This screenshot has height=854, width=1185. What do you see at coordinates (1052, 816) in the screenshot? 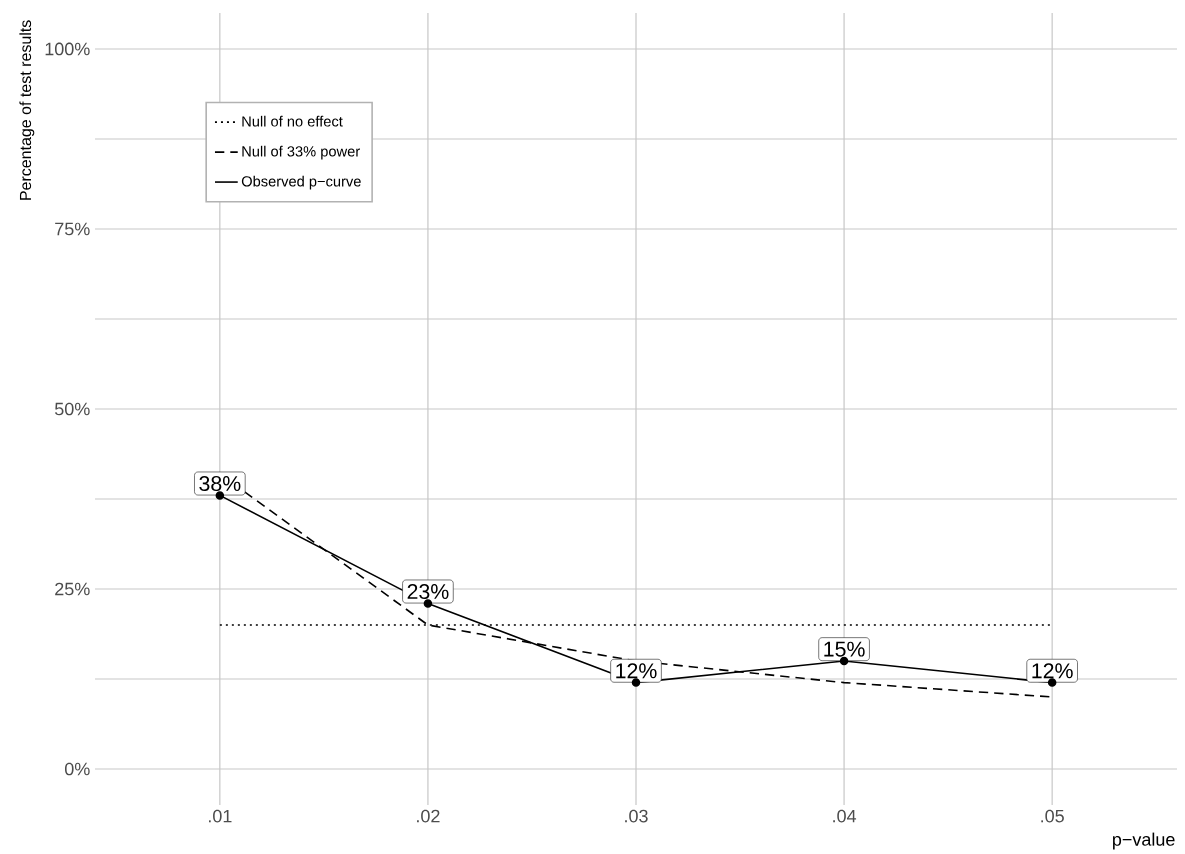
I see `x-tick-label: .05` at bounding box center [1052, 816].